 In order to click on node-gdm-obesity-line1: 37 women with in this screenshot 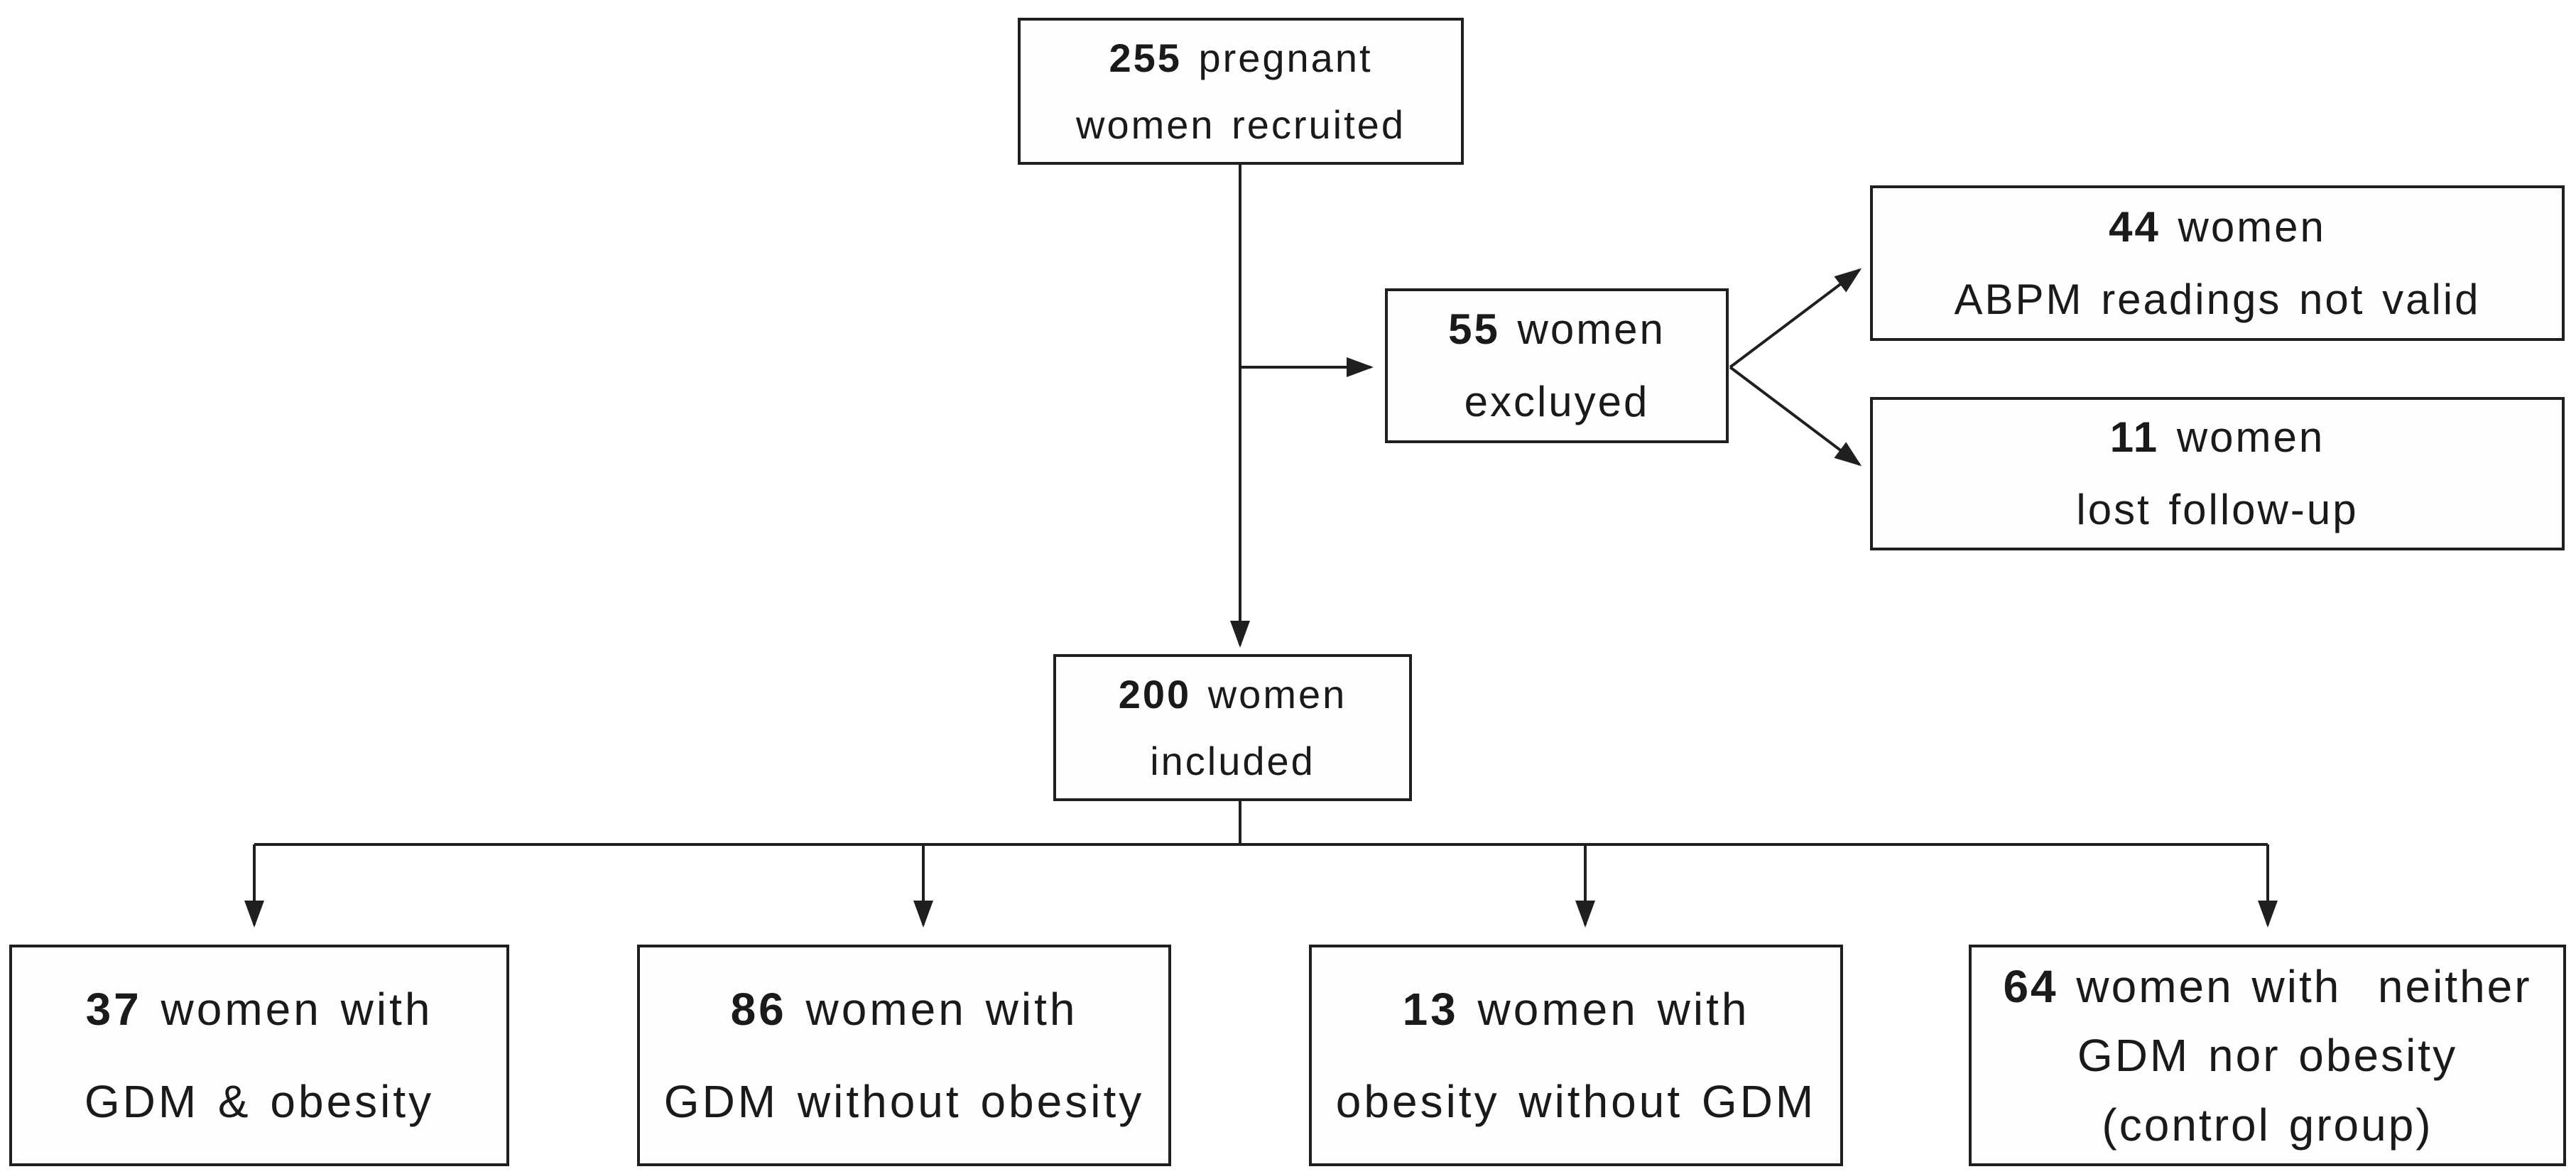, I will do `click(260, 1009)`.